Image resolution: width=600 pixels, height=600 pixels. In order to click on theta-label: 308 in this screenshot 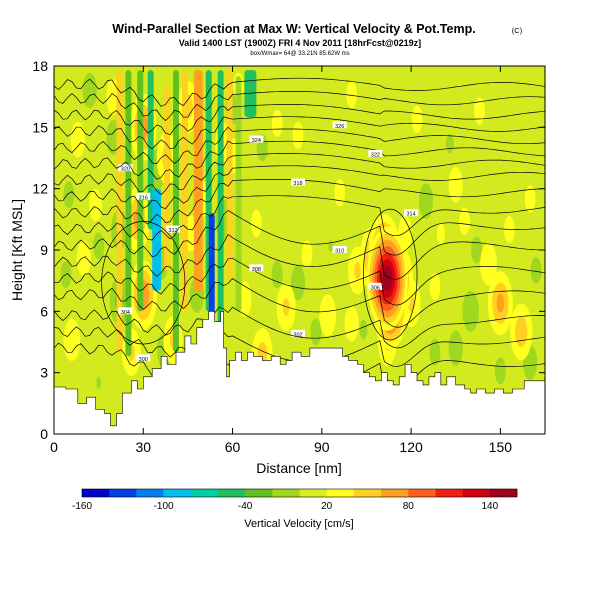, I will do `click(256, 270)`.